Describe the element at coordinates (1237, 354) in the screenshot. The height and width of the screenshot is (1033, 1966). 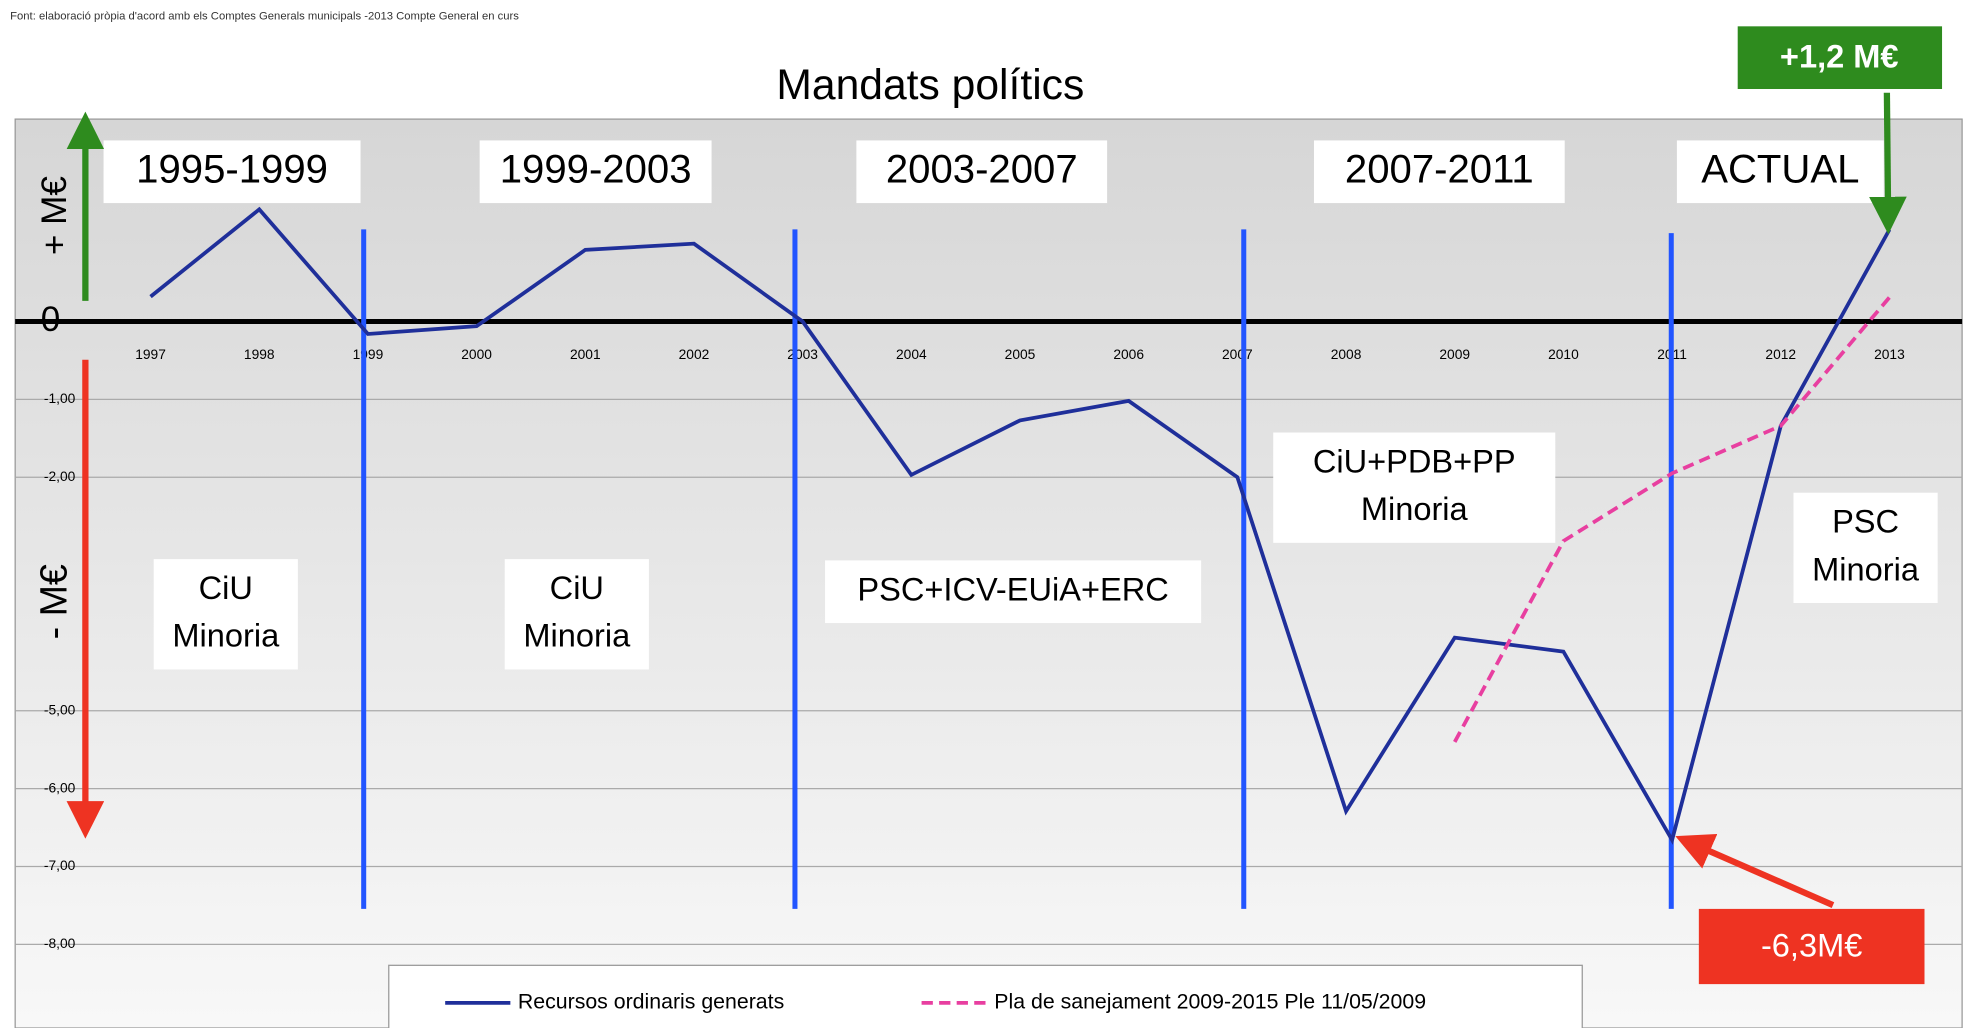
I see `x-tick-label: 2007` at that location.